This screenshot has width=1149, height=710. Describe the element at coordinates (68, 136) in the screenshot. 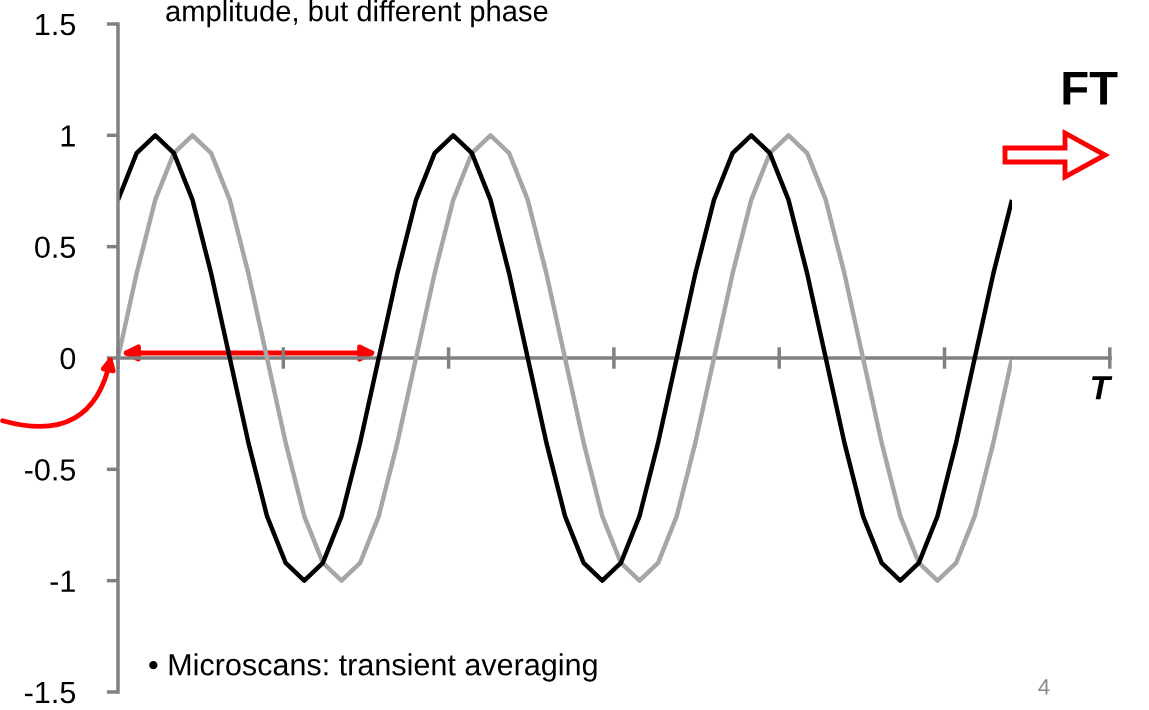

I see `y-tick-label: 1` at that location.